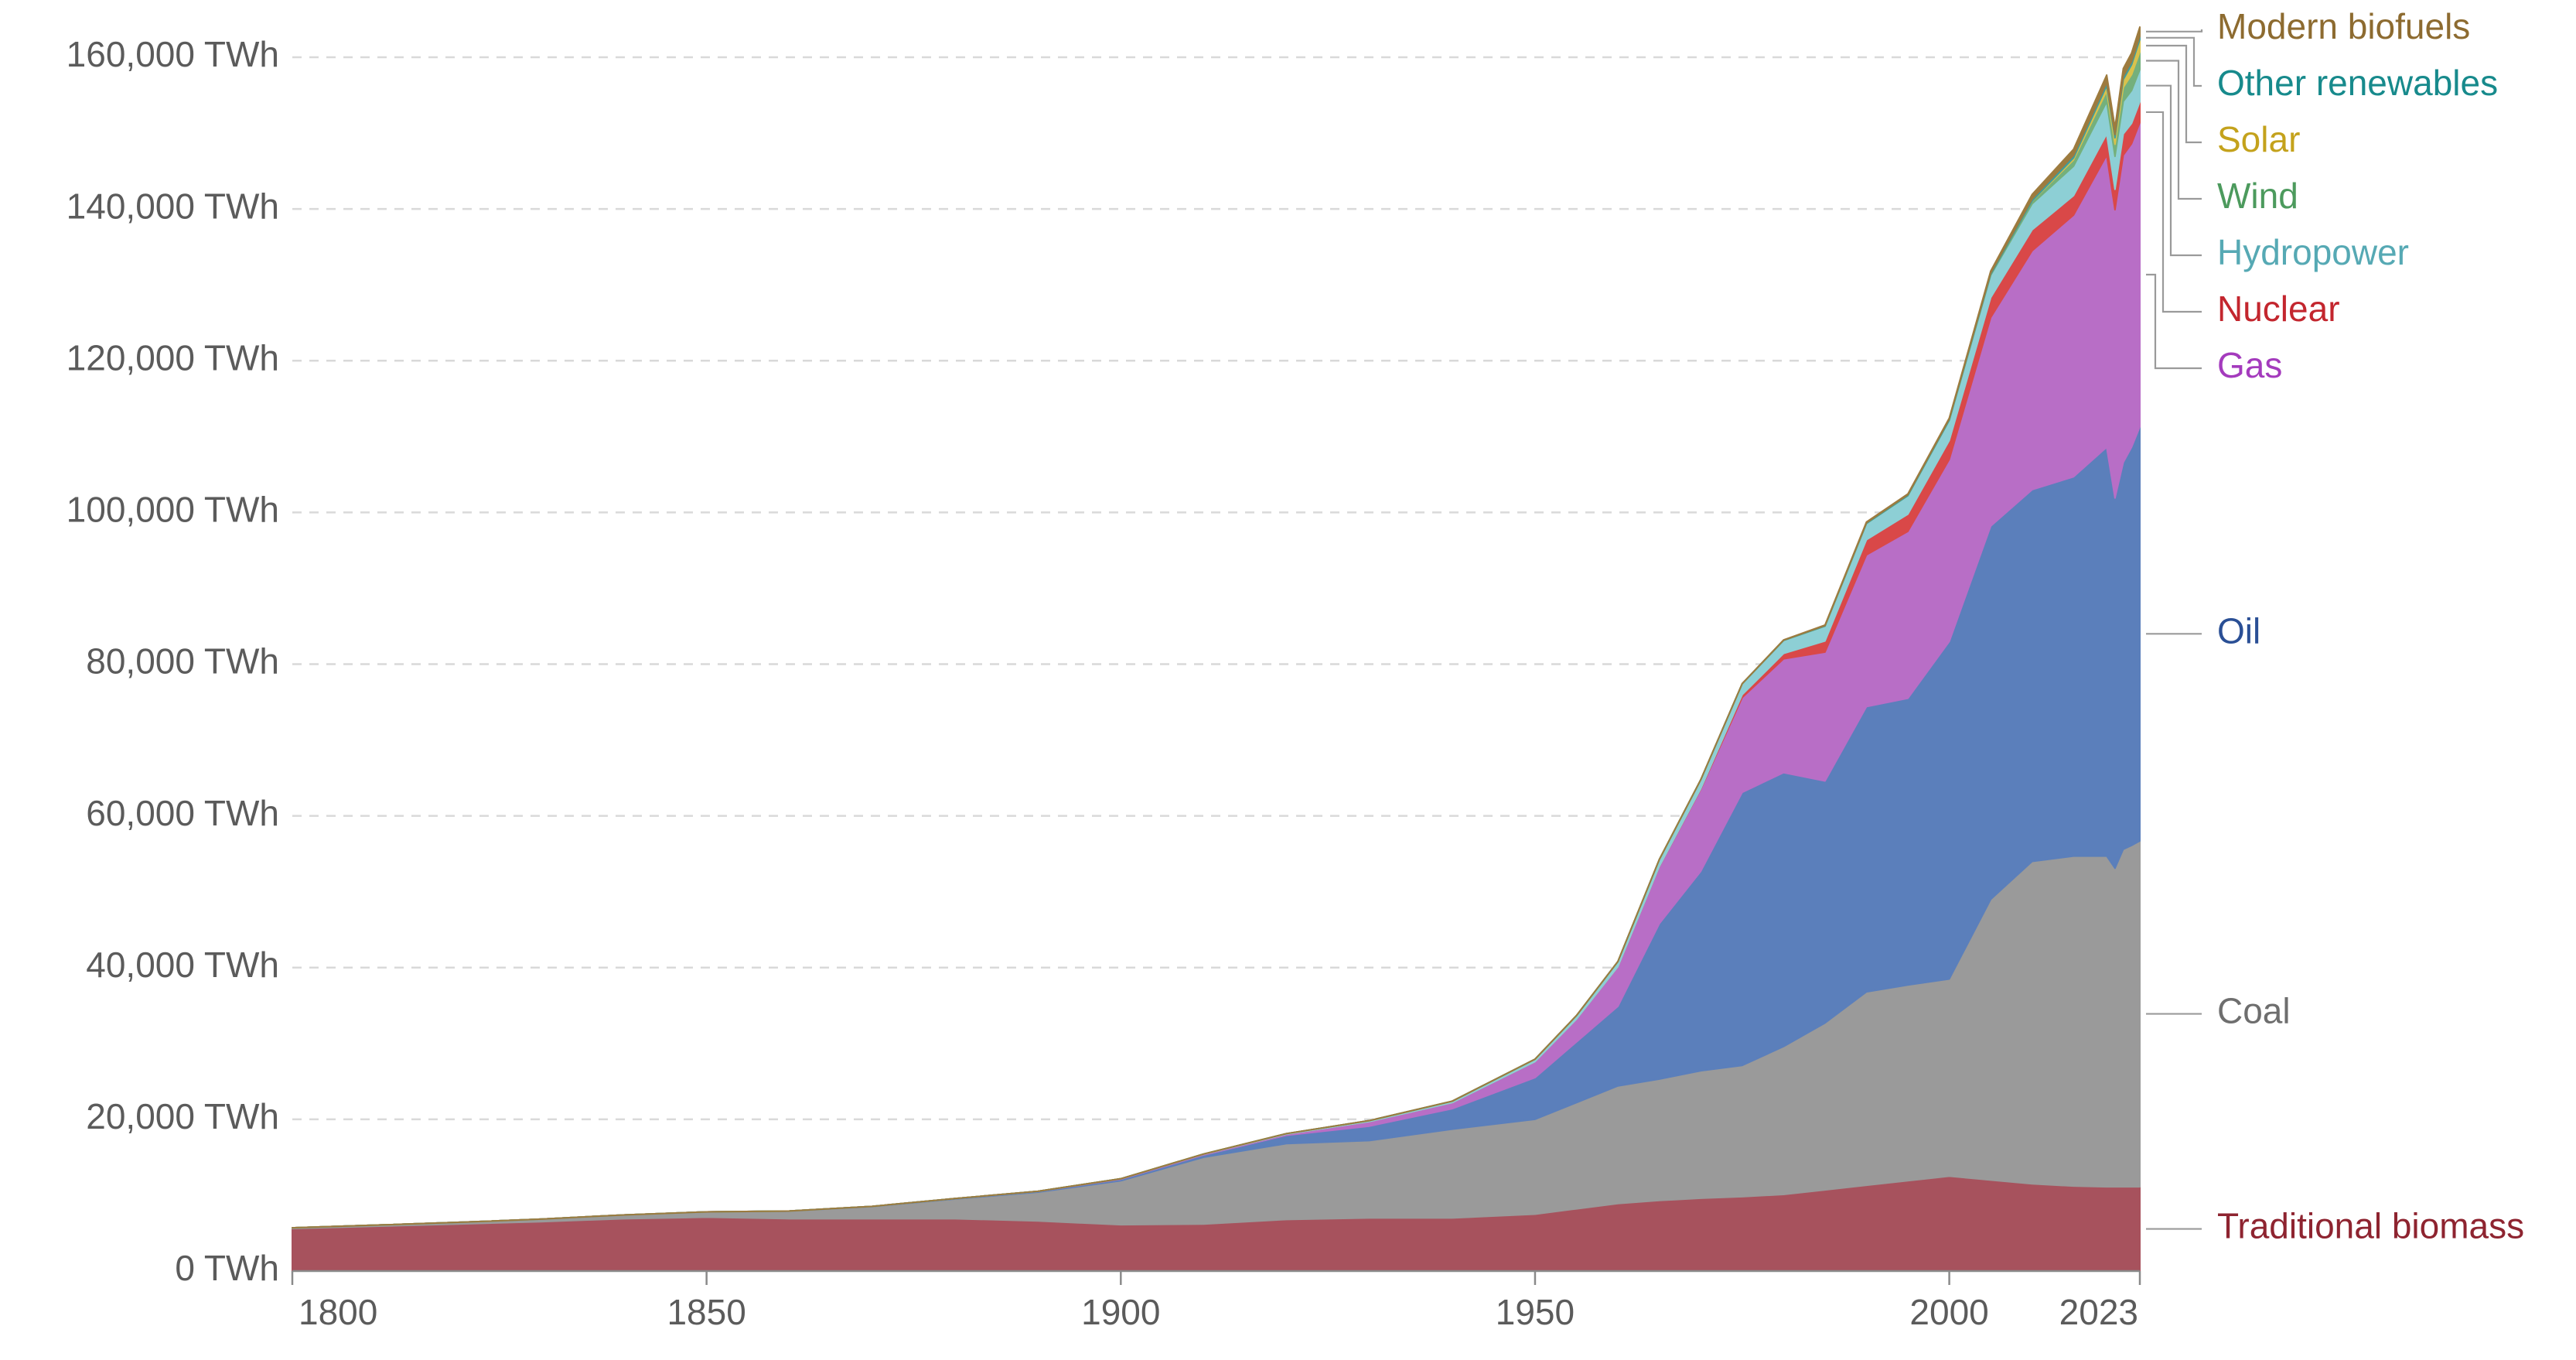 The width and height of the screenshot is (2576, 1360). What do you see at coordinates (1536, 1312) in the screenshot?
I see `x-tick-label: 1950` at bounding box center [1536, 1312].